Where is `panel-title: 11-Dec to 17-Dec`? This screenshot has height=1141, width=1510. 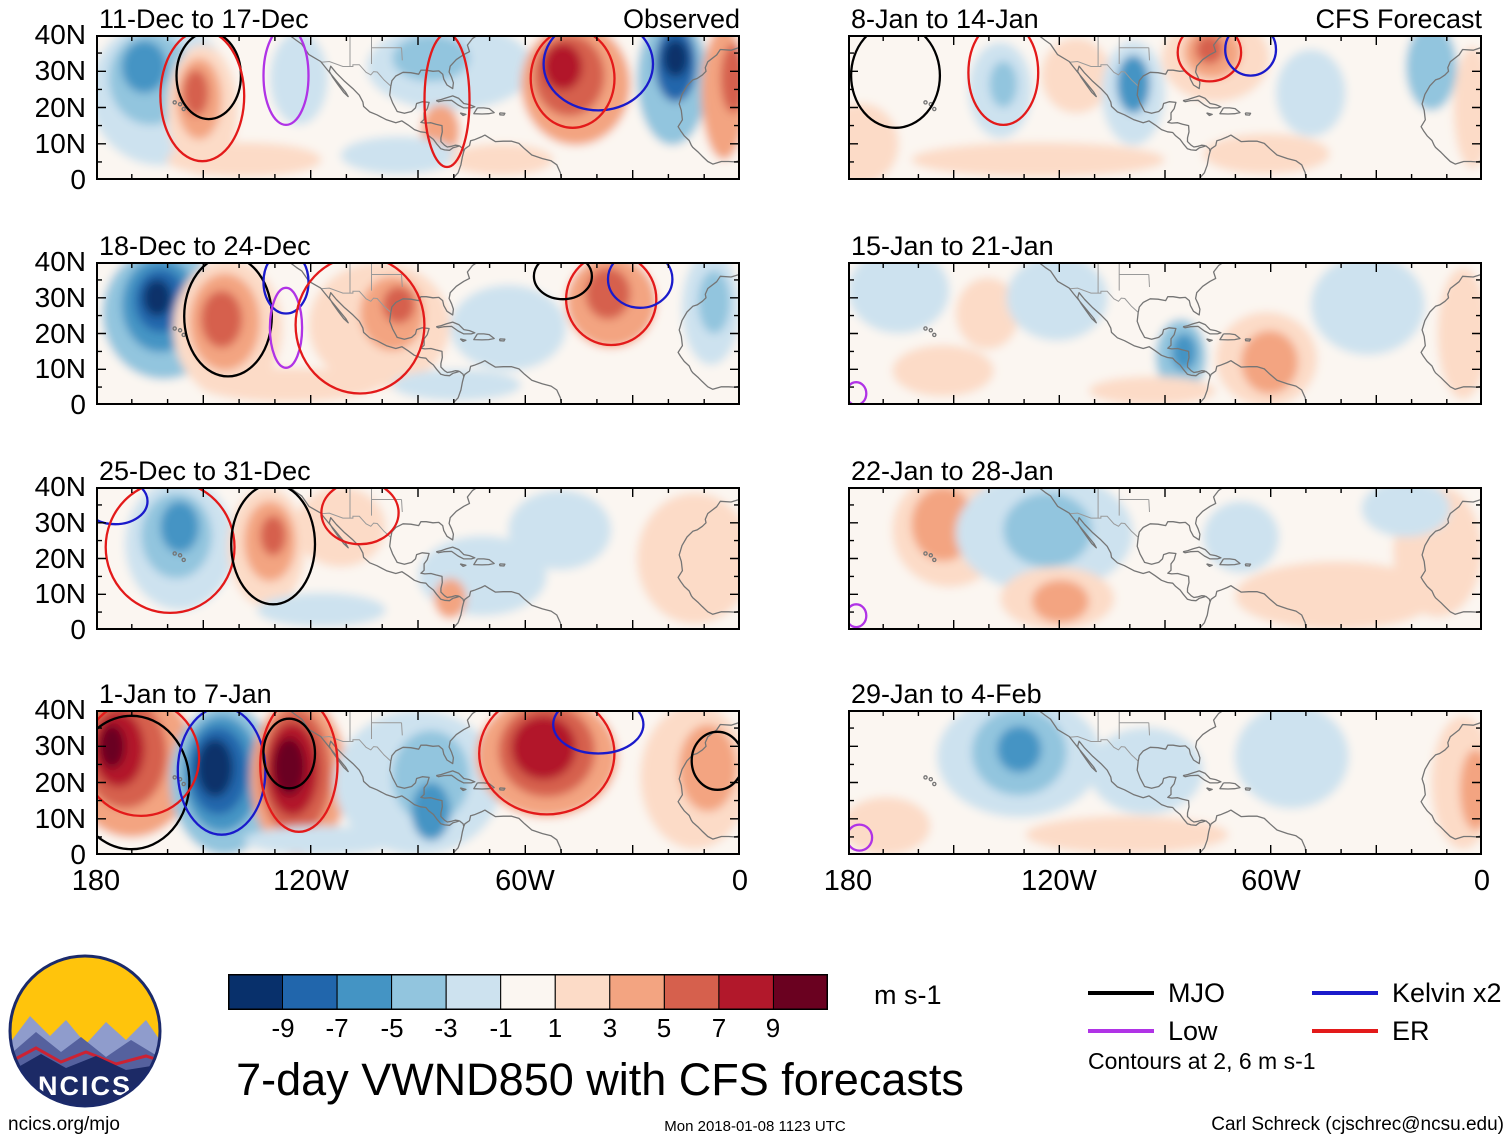
panel-title: 11-Dec to 17-Dec is located at coordinates (204, 19).